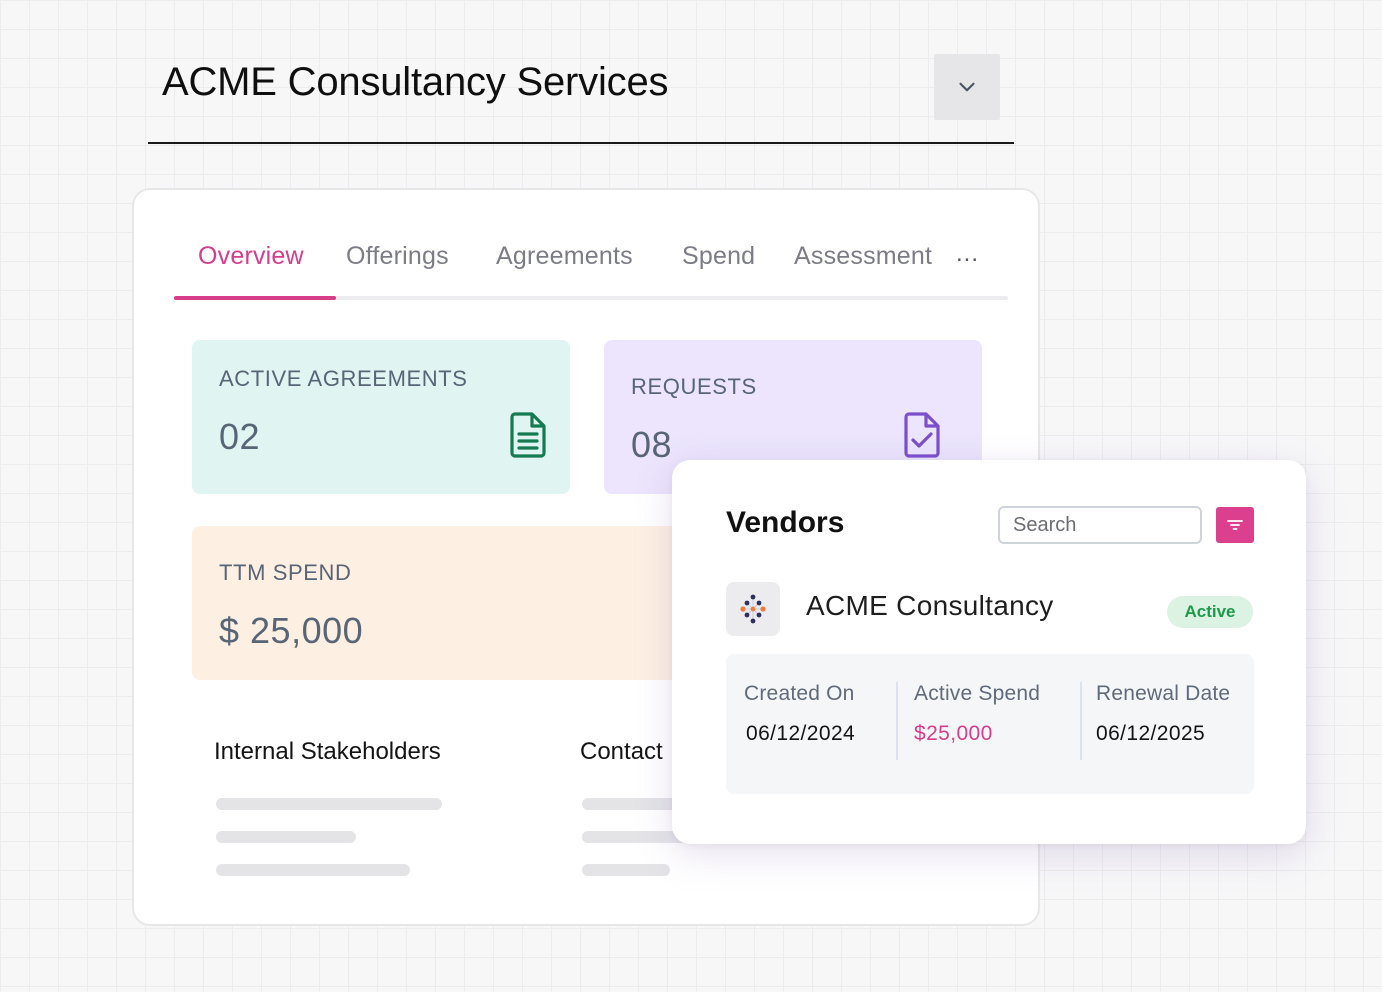  I want to click on active-agreements-value: 02, so click(240, 436).